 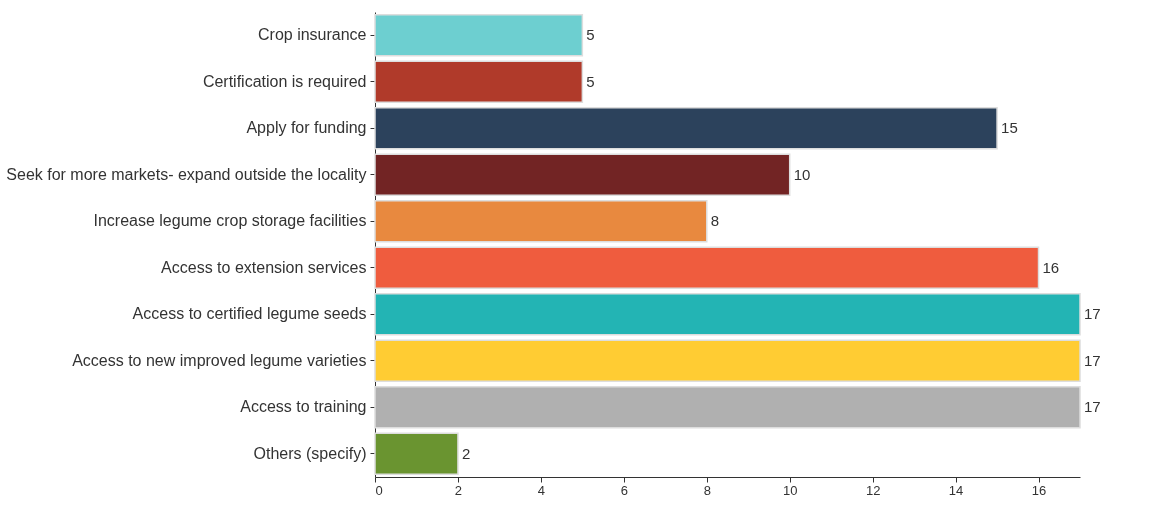 What do you see at coordinates (541, 490) in the screenshot?
I see `x-tick-label: 4` at bounding box center [541, 490].